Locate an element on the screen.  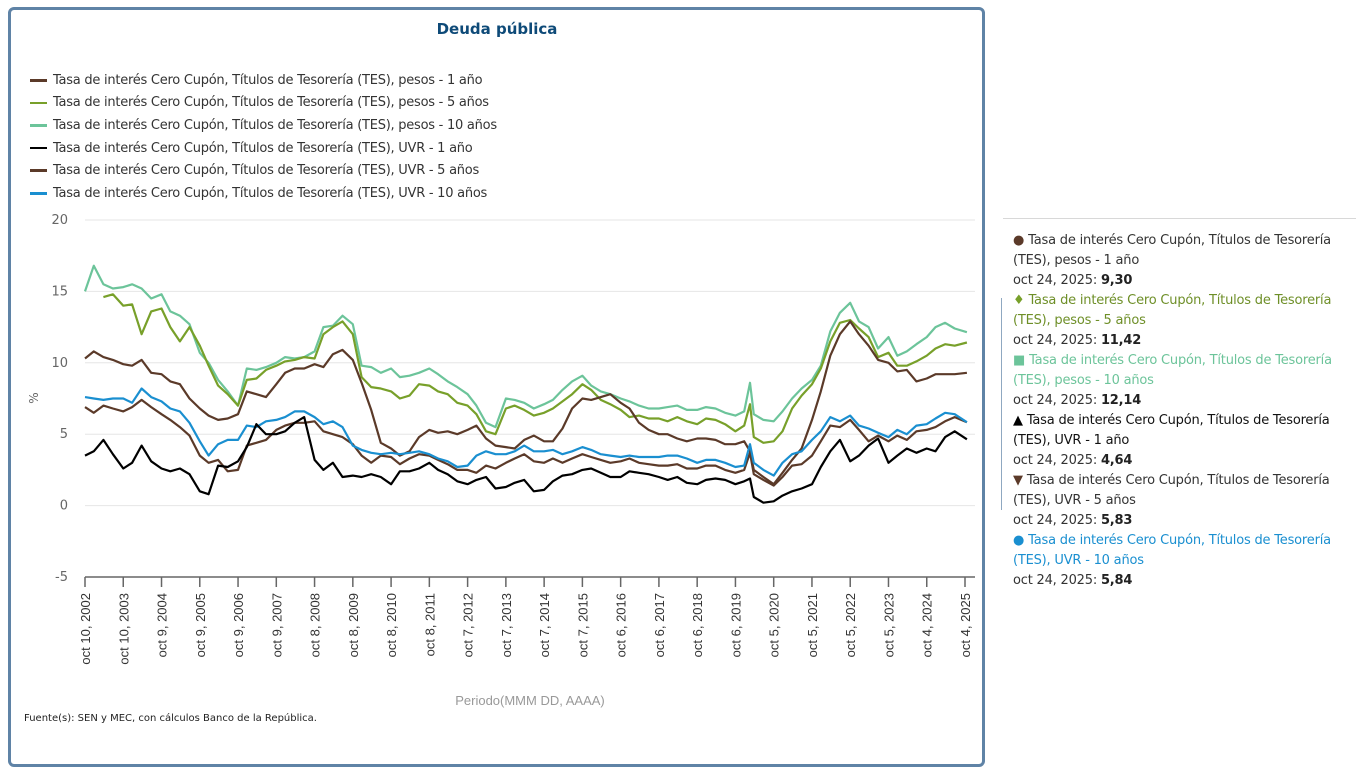
x-tick-label: oct 8, 2011 is located at coordinates (429, 624).